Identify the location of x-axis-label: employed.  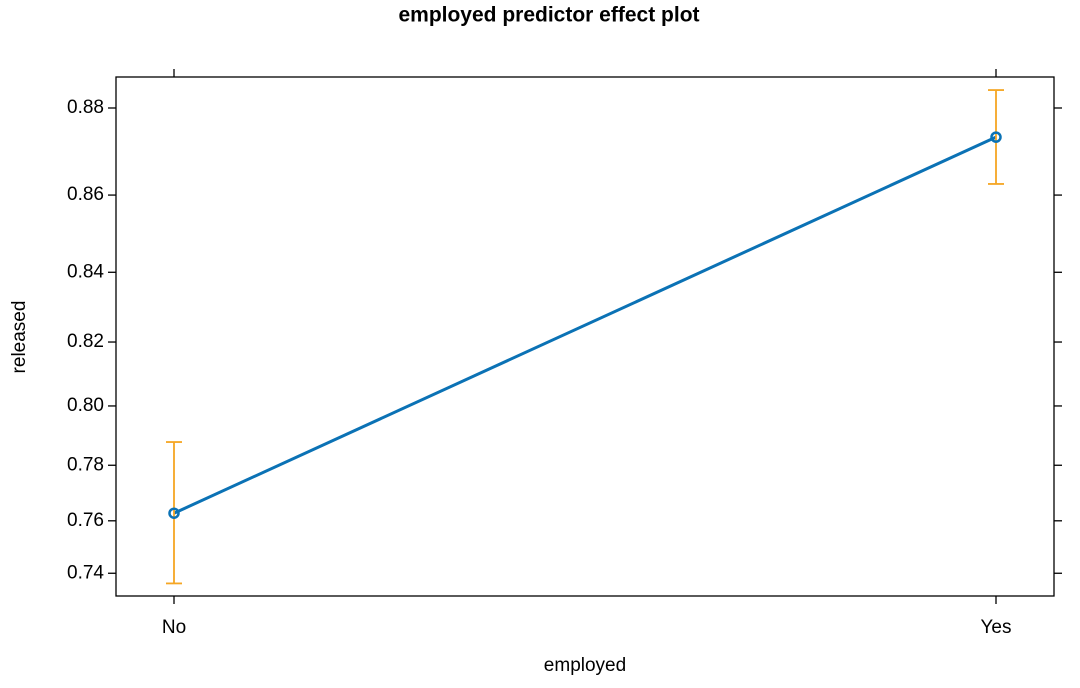
(585, 665).